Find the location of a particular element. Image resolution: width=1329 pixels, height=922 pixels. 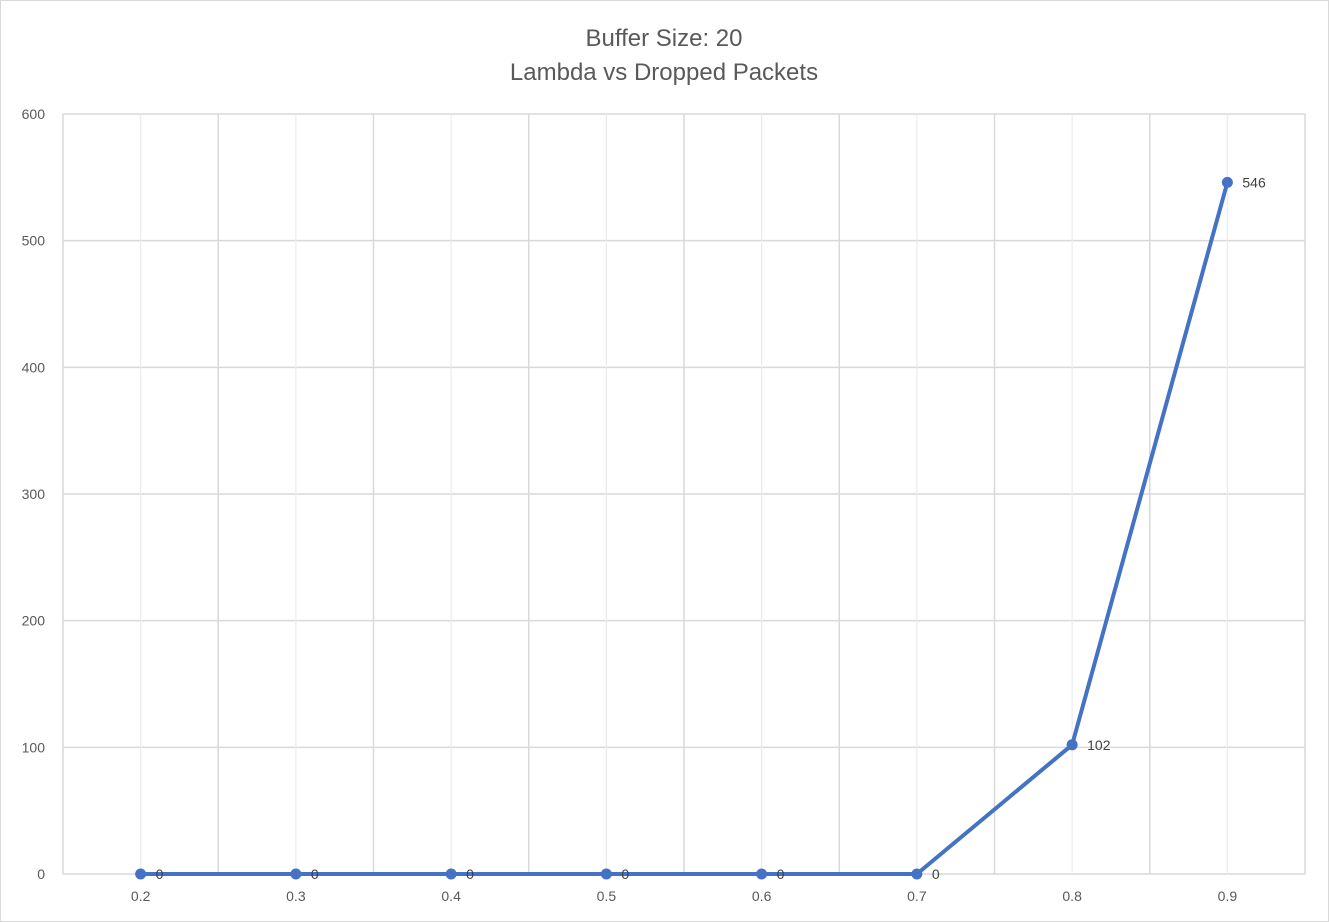

x-axis-ticks: 0.2 0.3 0.4 0.5 0.6 0.7 0.8 0.9 is located at coordinates (684, 896).